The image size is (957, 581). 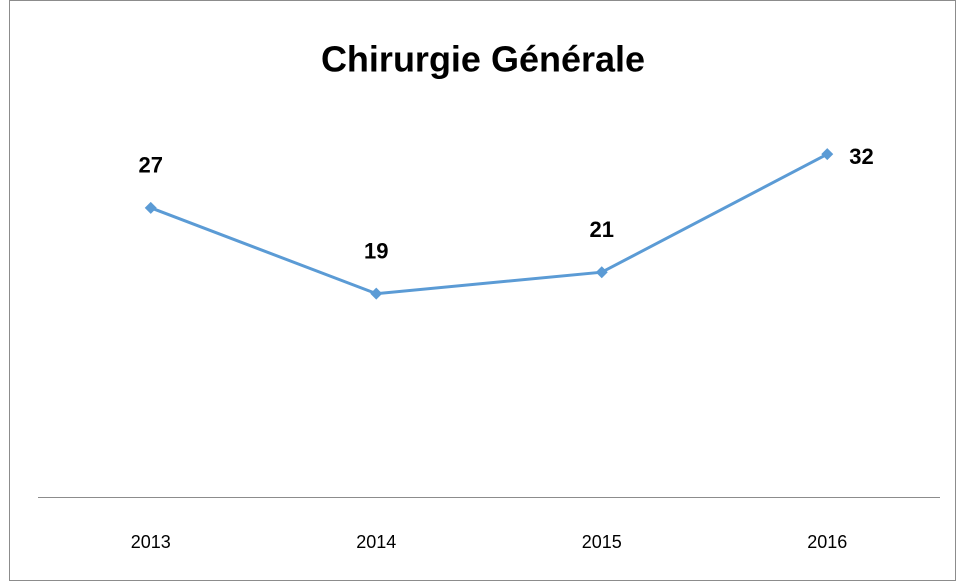 What do you see at coordinates (861, 156) in the screenshot?
I see `data-label: 32` at bounding box center [861, 156].